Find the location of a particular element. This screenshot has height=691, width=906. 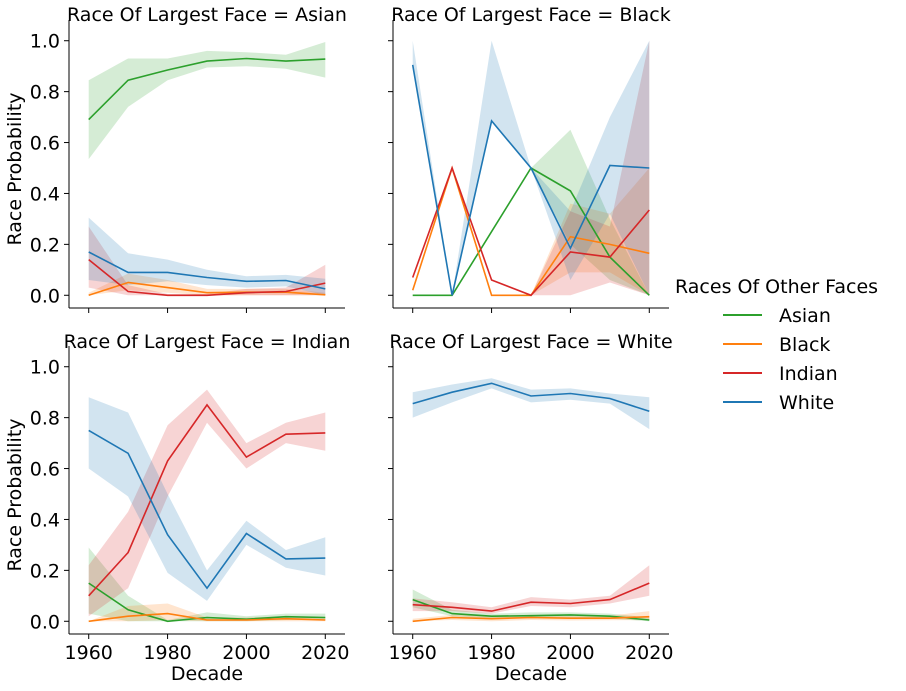

y-axis-label-top: Race Probability is located at coordinates (15, 168).